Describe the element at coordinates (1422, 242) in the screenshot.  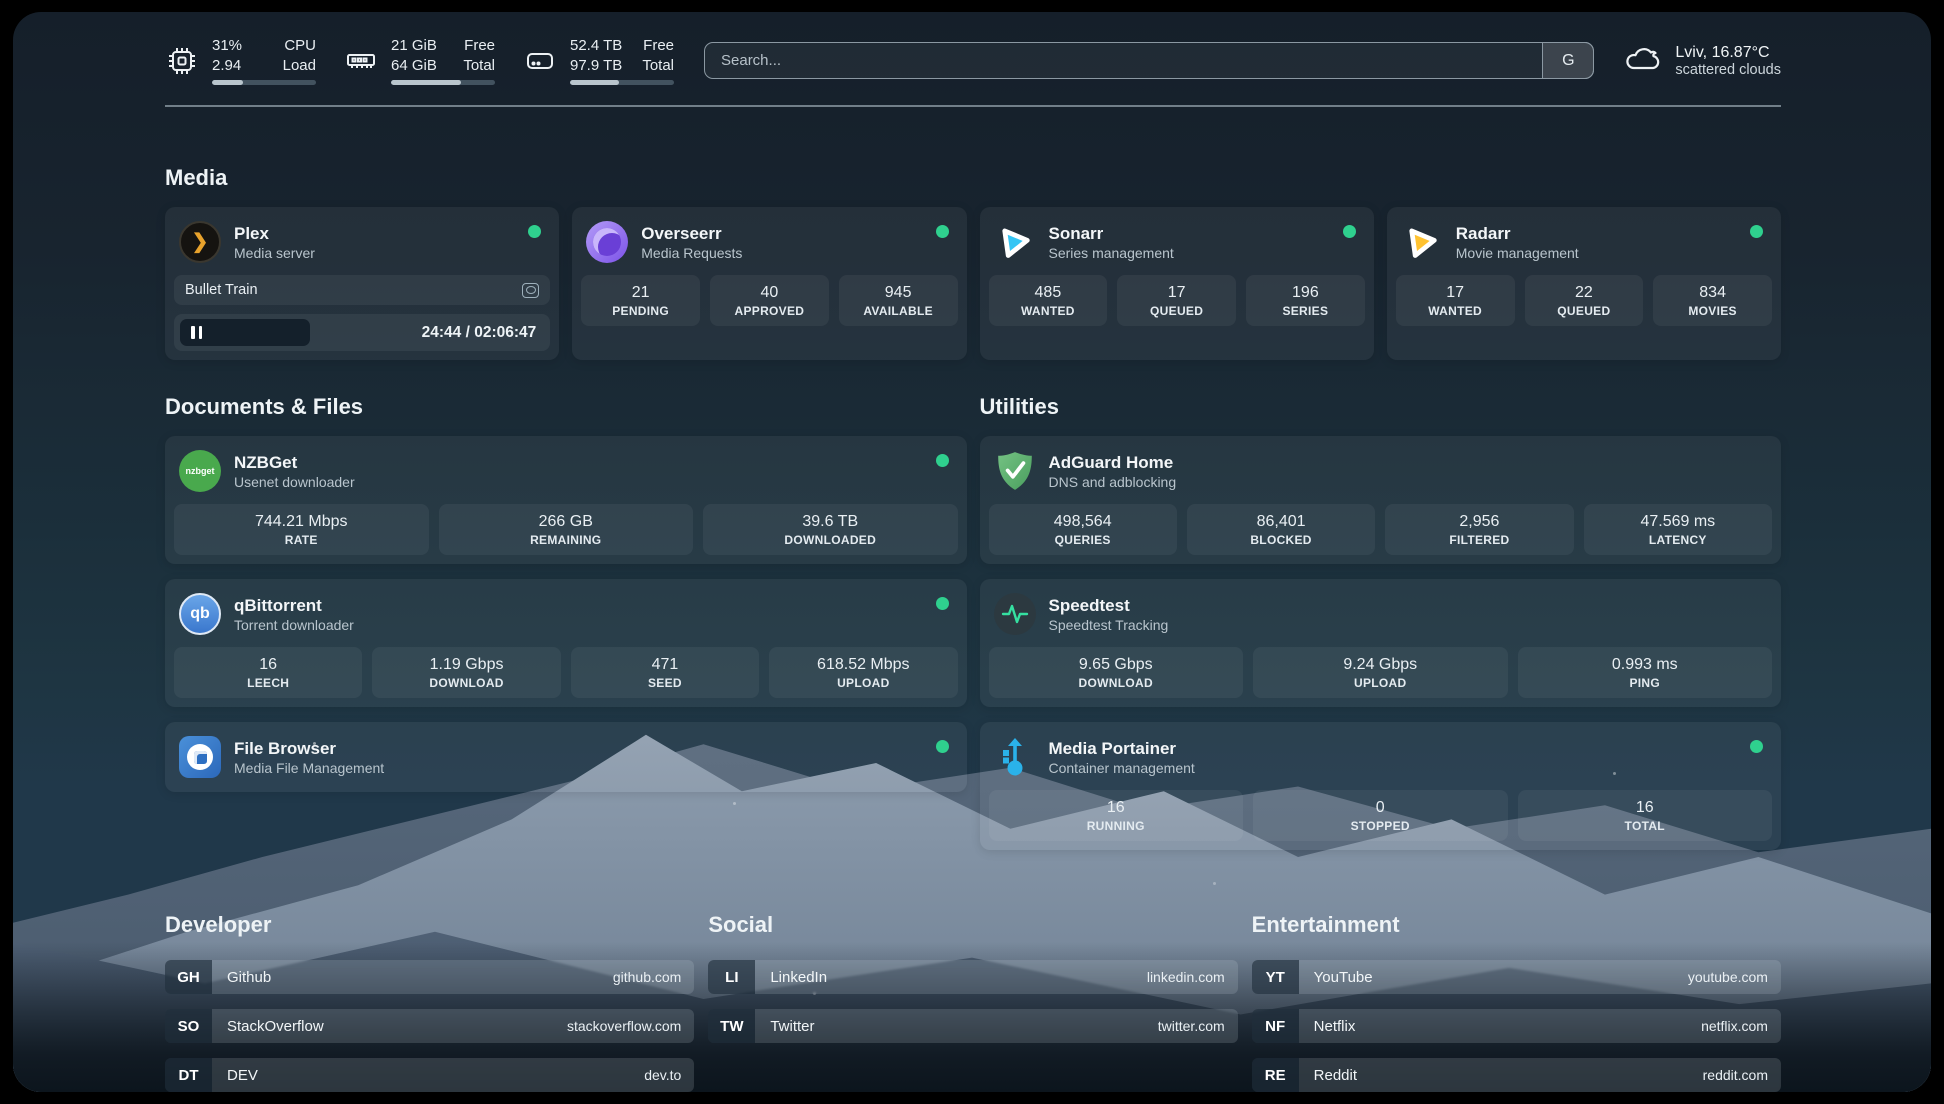
I see `radarr-icon` at that location.